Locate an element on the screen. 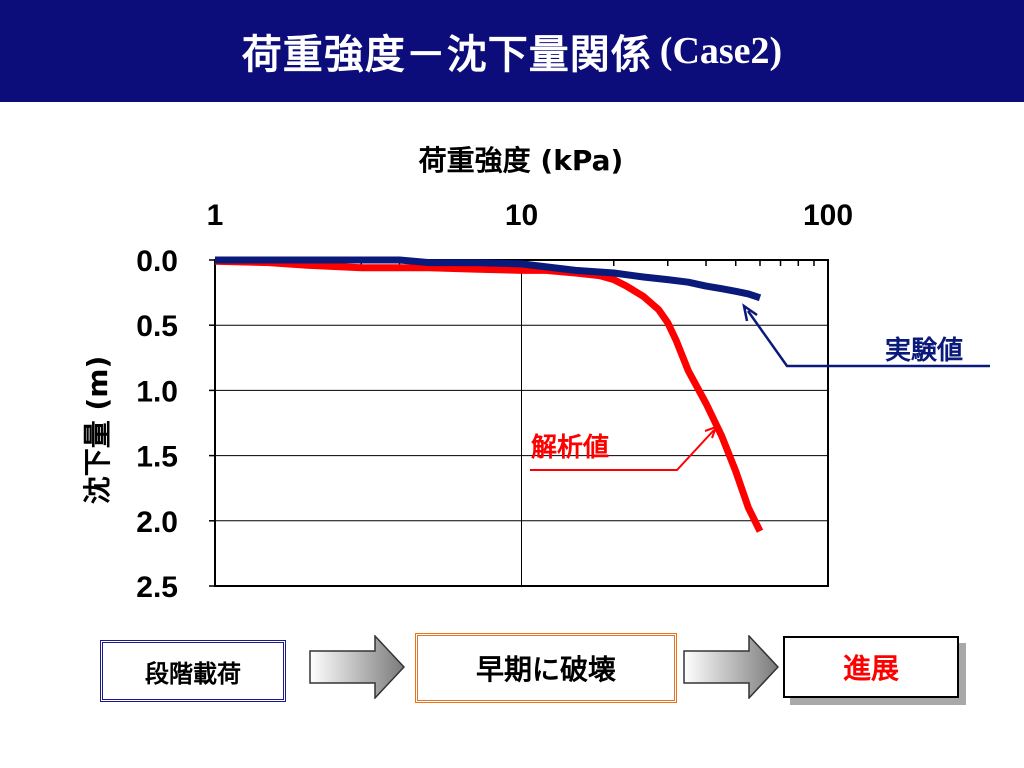  annotation-experimental-label: 実験値 is located at coordinates (924, 350).